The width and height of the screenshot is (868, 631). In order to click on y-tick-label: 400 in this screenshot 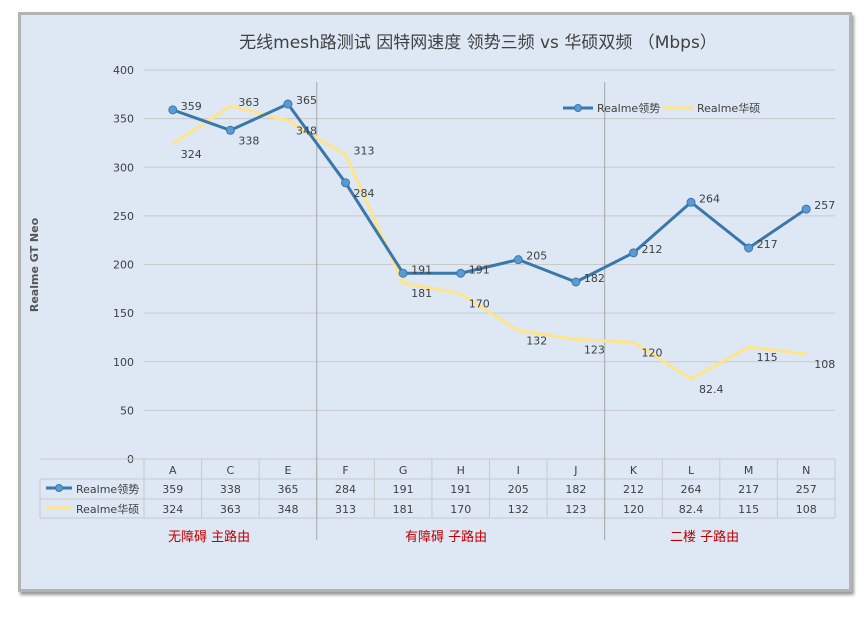, I will do `click(123, 70)`.